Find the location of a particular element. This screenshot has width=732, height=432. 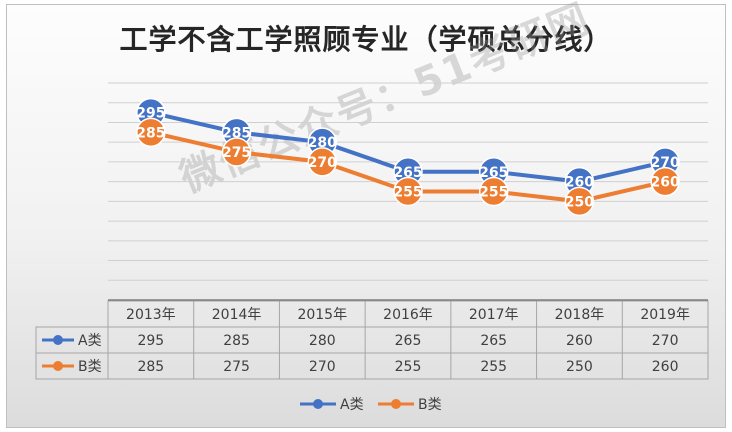

table-cell: 295 is located at coordinates (150, 341).